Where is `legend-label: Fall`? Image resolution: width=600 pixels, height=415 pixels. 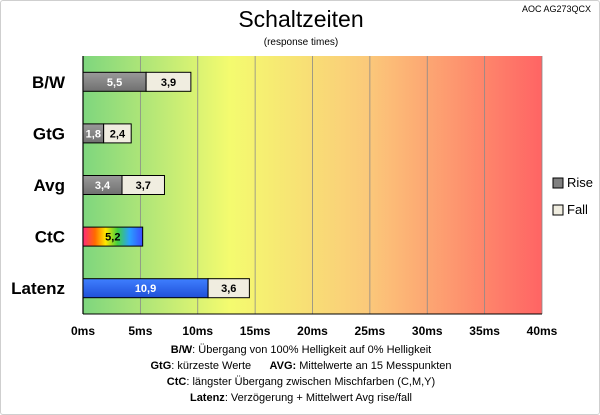
legend-label: Fall is located at coordinates (577, 209).